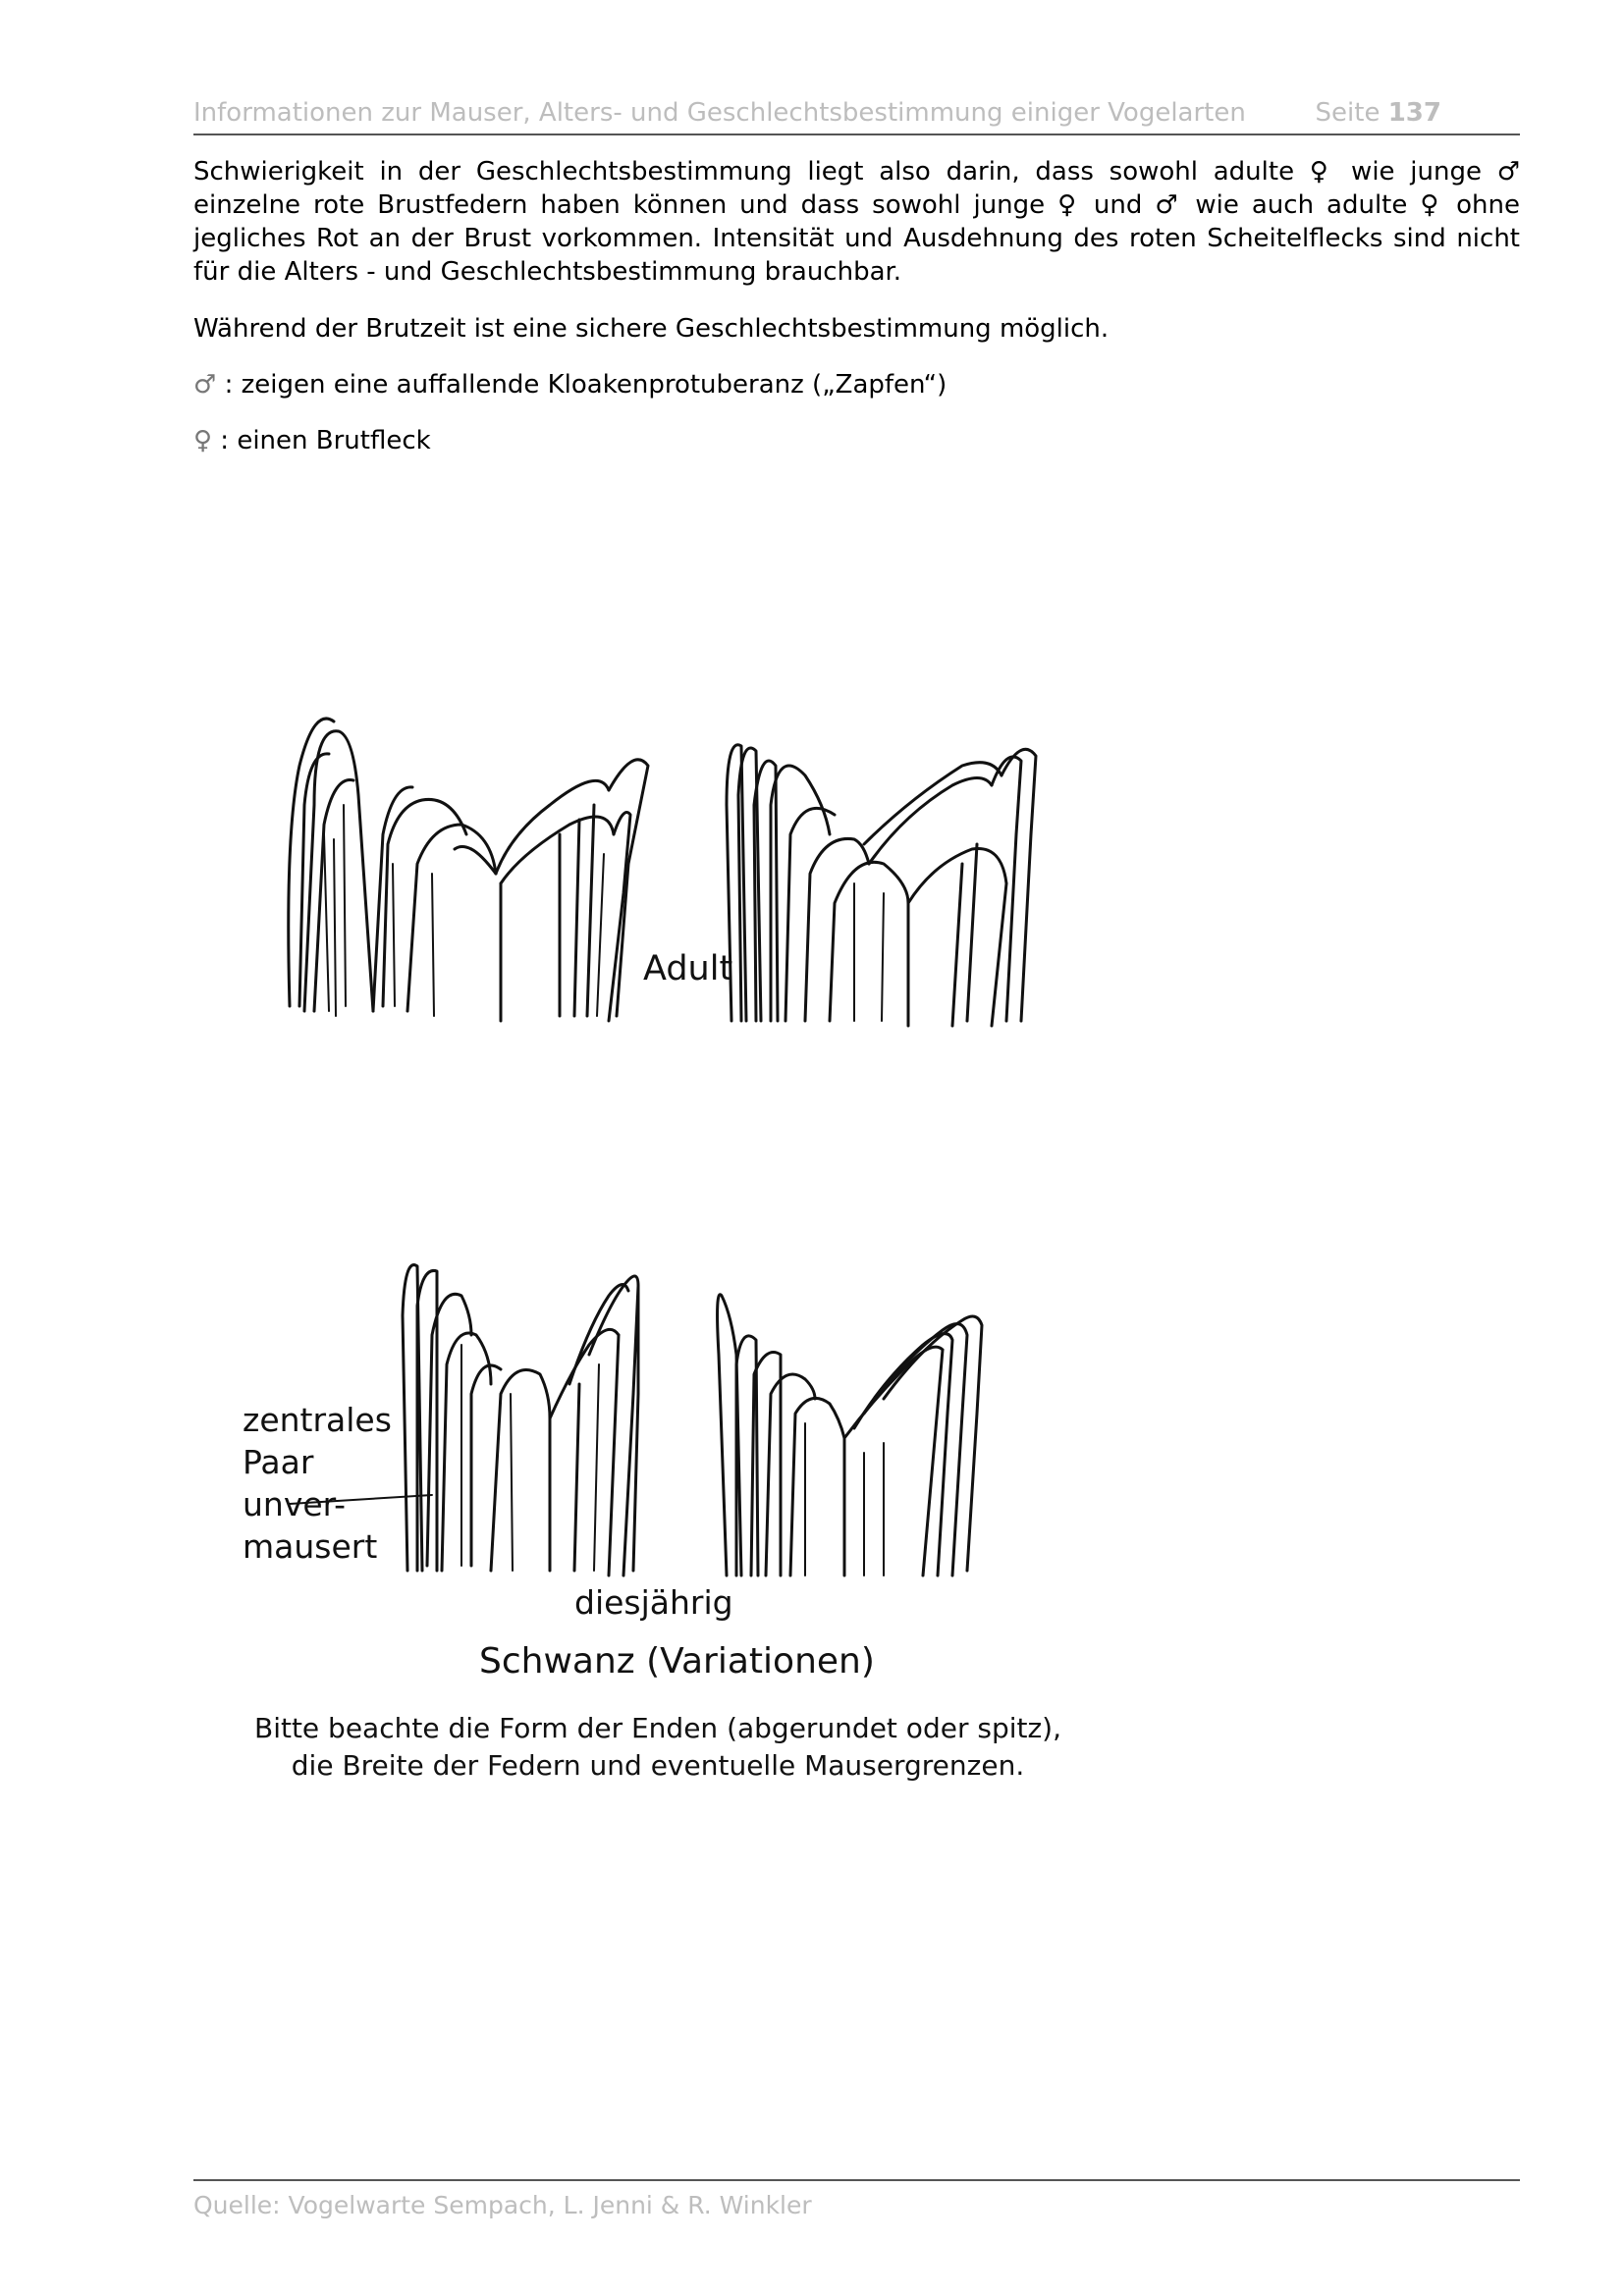  I want to click on female-criterion-text: : einen Brutfleck, so click(321, 440).